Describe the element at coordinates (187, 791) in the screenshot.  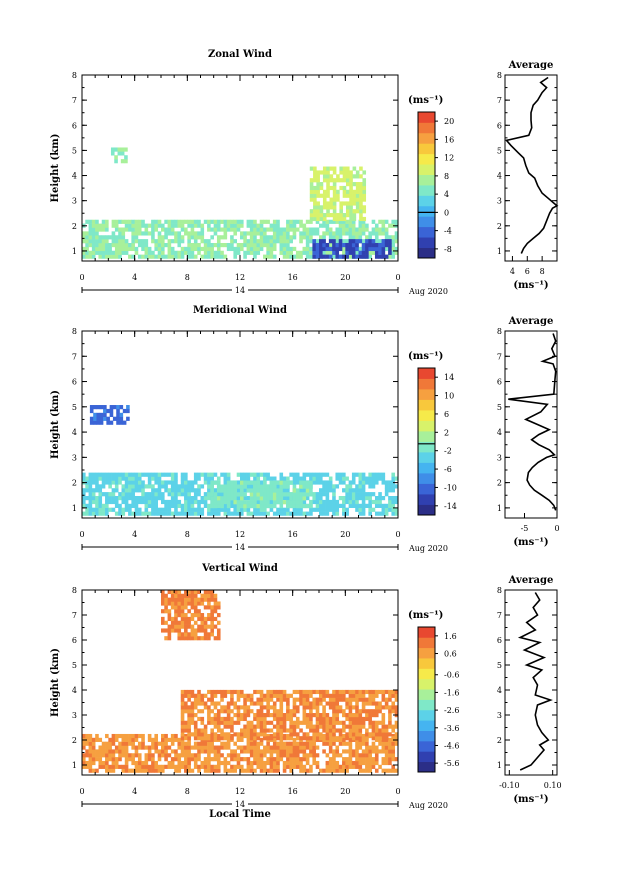
I see `x-tick-label: 8` at that location.